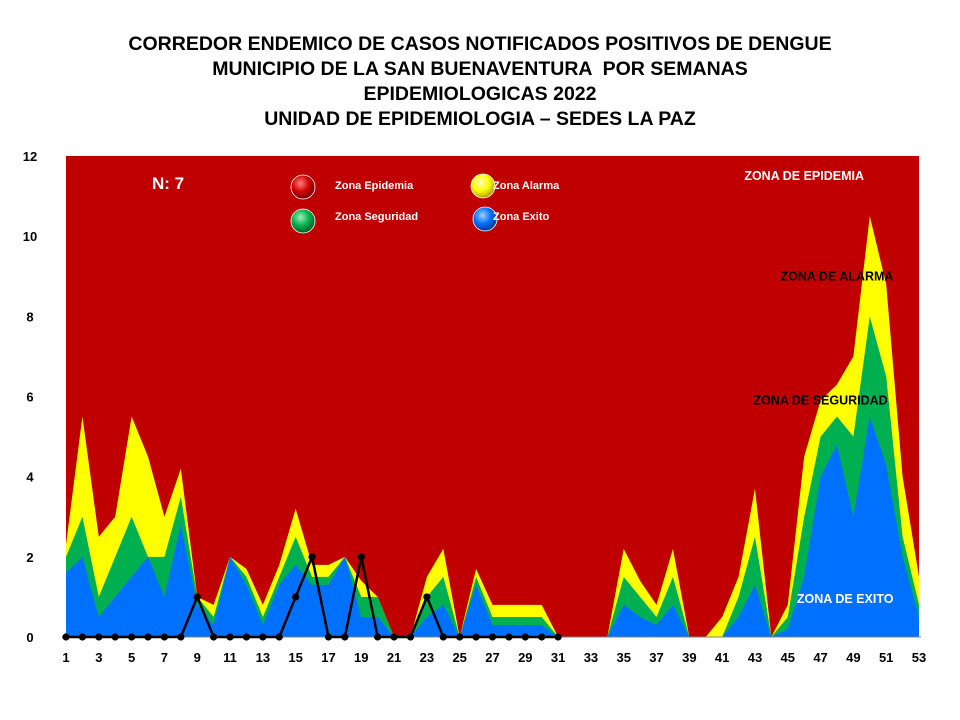 This screenshot has height=720, width=960. What do you see at coordinates (376, 217) in the screenshot?
I see `legend-label-zona-seguridad: Zona Seguridad` at bounding box center [376, 217].